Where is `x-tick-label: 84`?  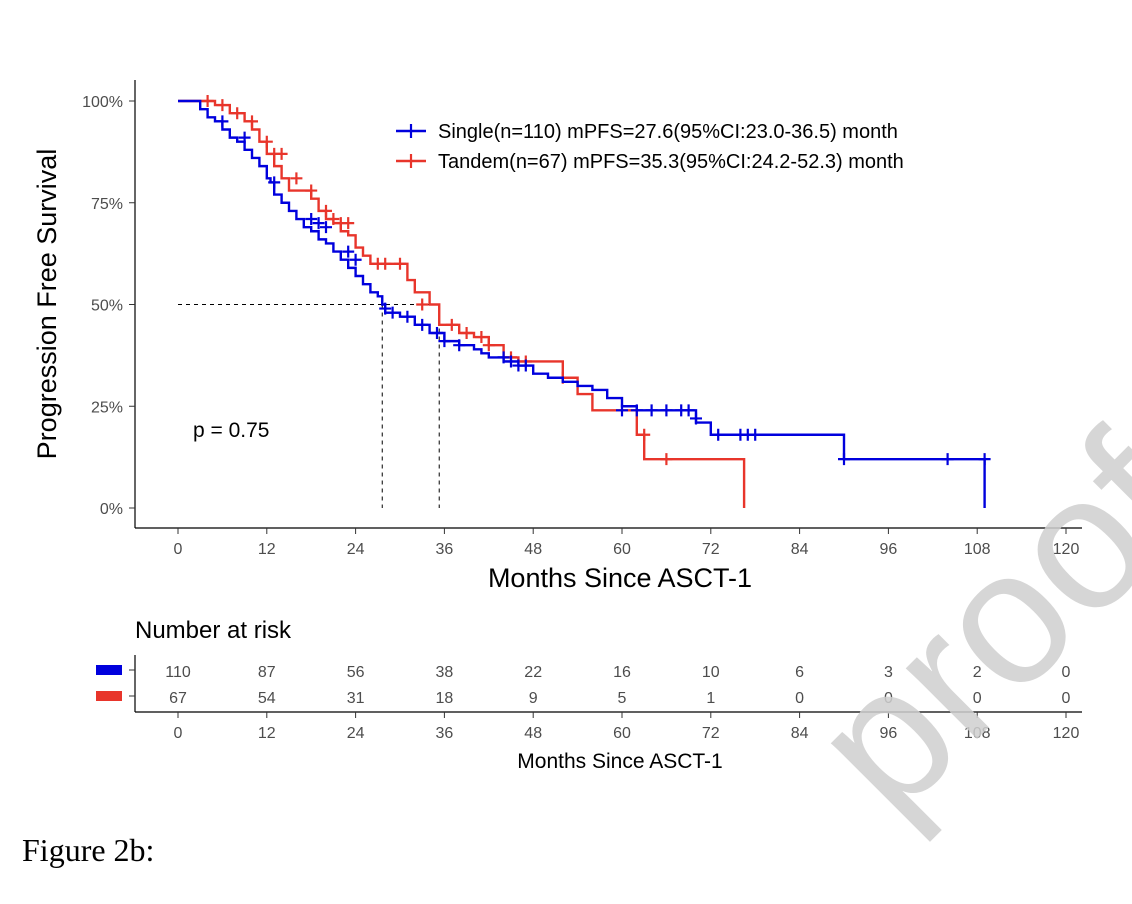 x-tick-label: 84 is located at coordinates (800, 549).